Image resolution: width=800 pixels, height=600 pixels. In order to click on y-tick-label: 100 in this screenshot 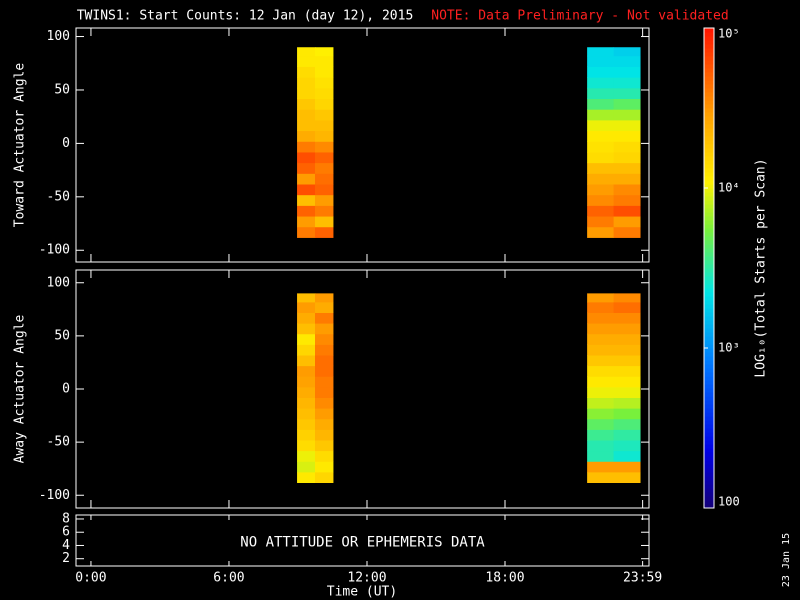, I will do `click(58, 36)`.